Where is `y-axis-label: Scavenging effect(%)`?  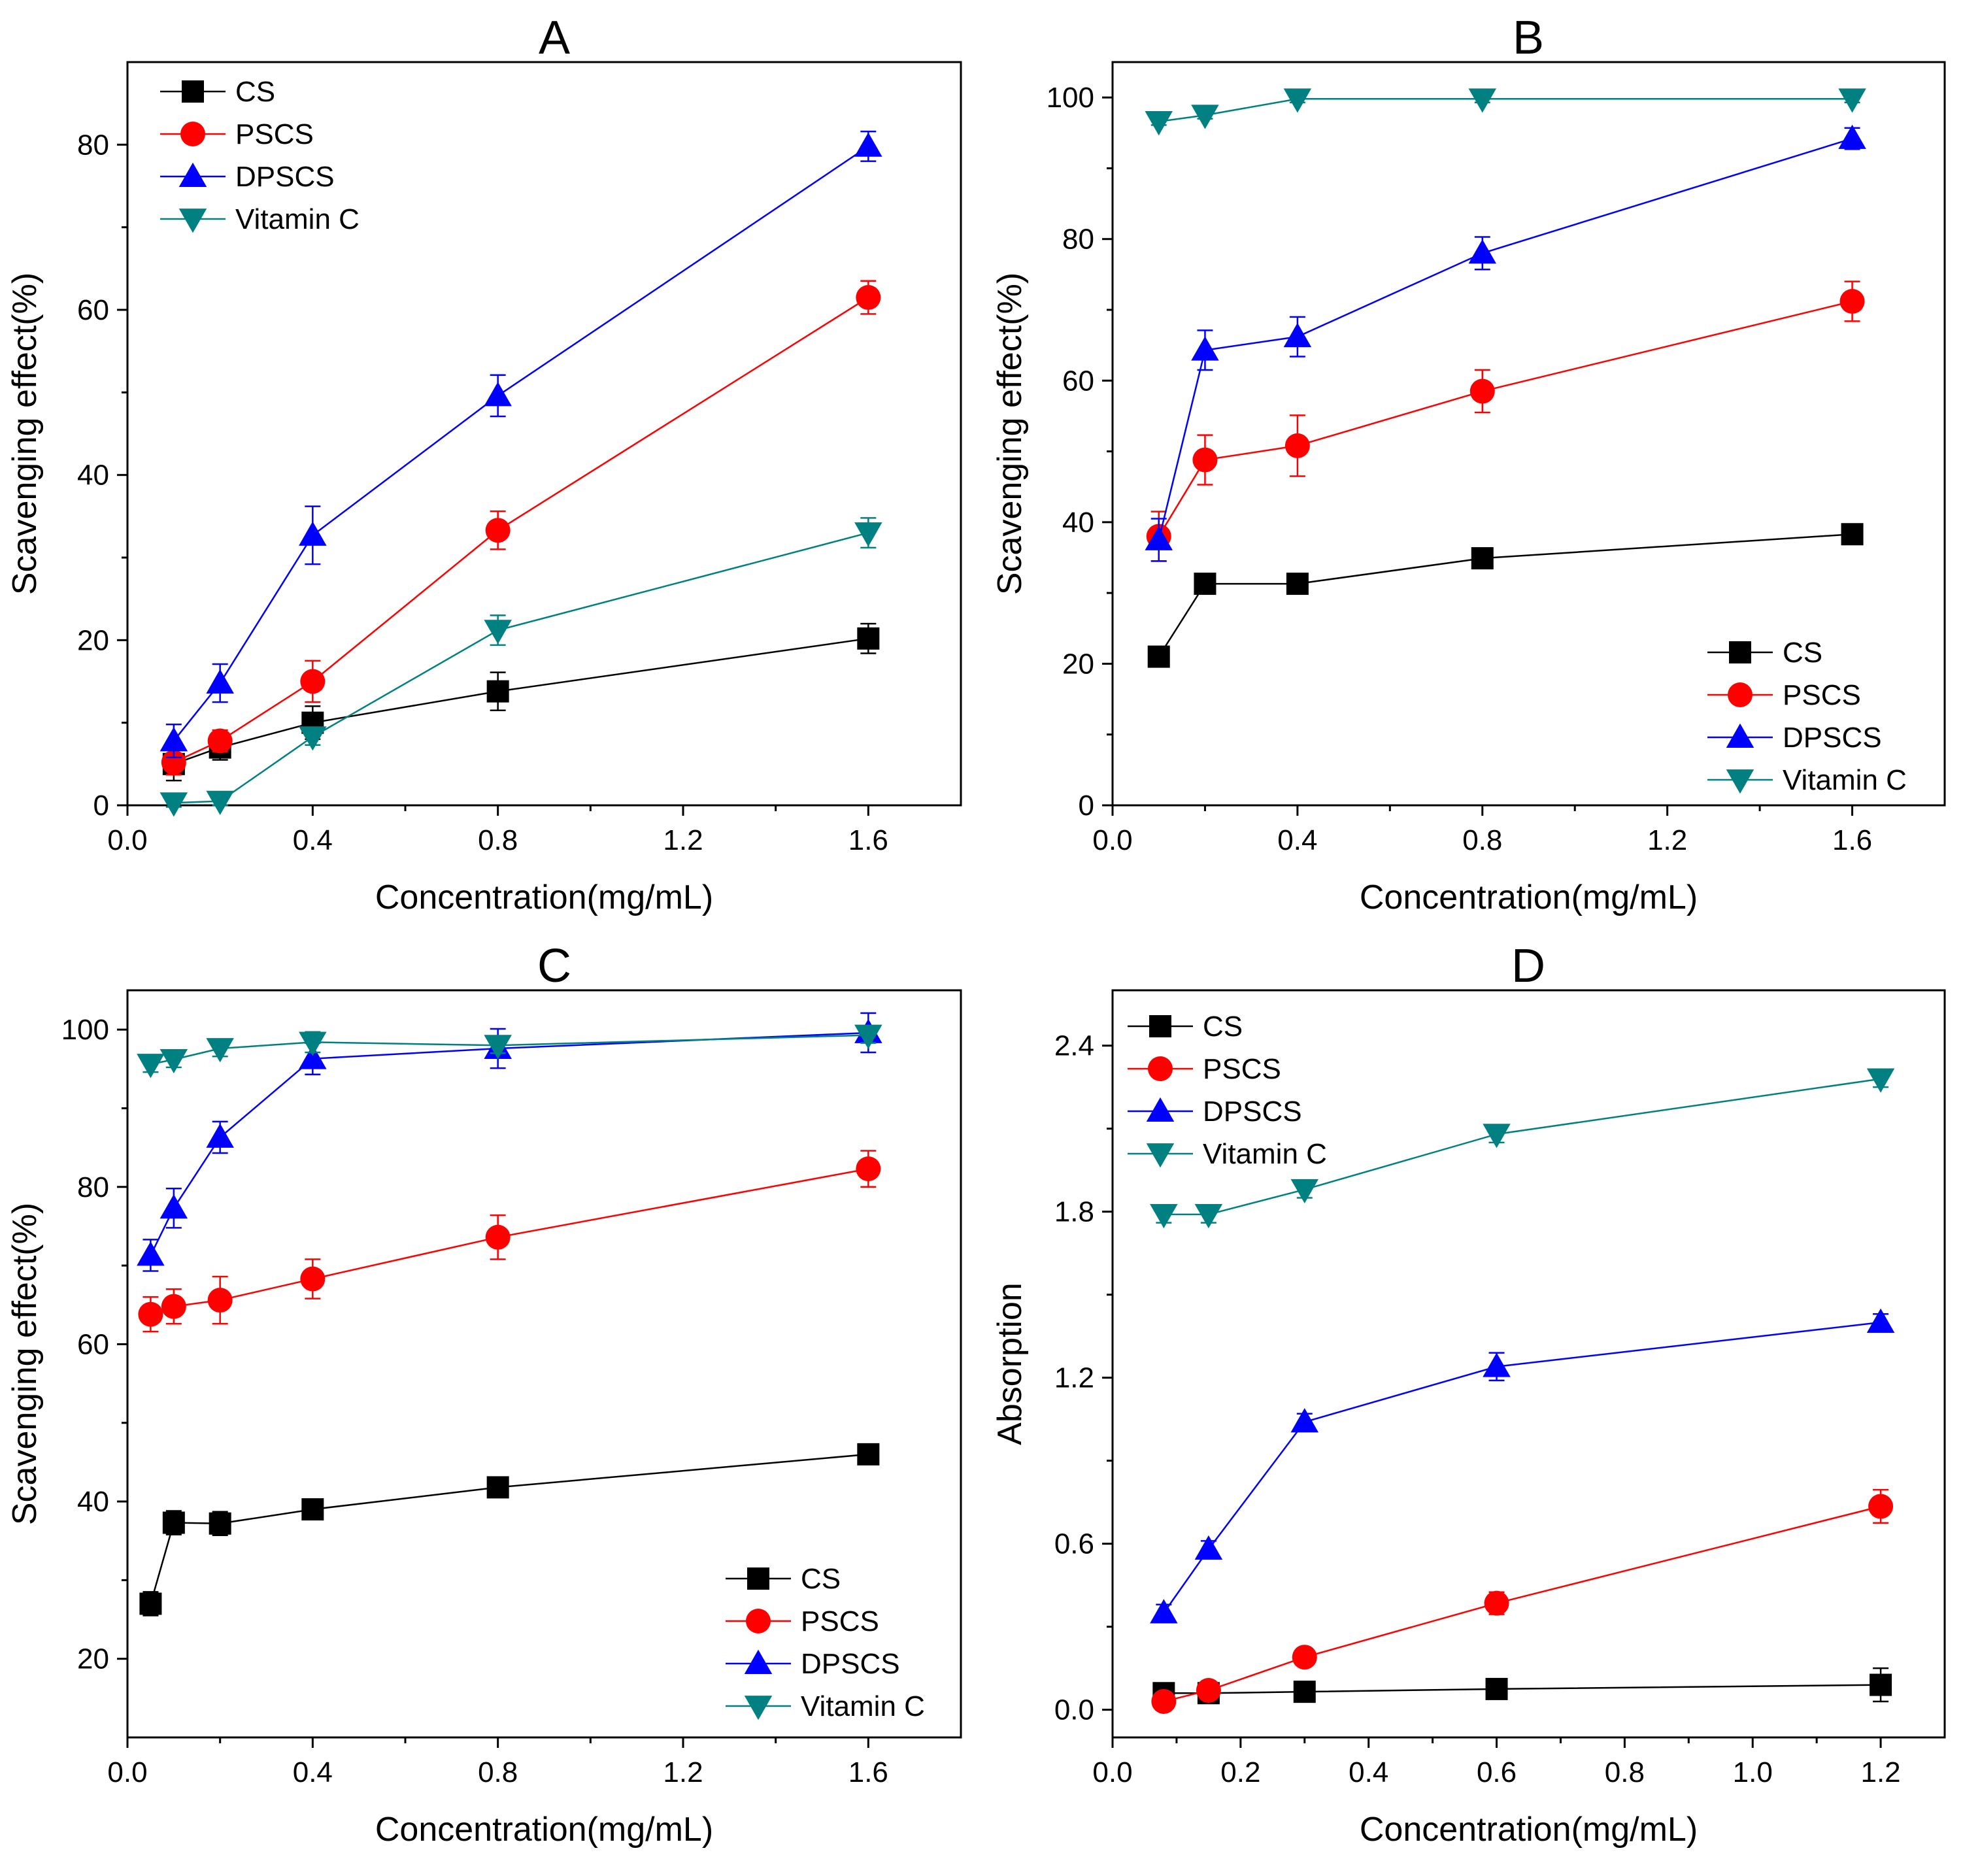
y-axis-label: Scavenging effect(%) is located at coordinates (25, 1364).